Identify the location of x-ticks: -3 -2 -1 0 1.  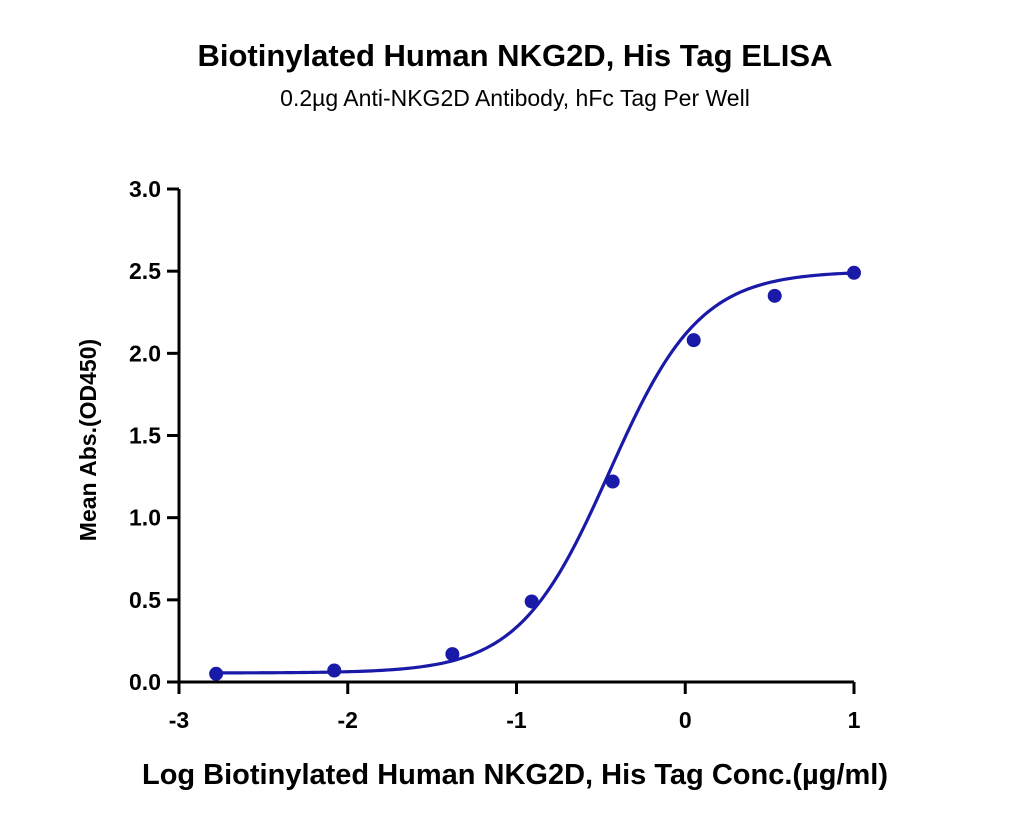
(515, 707).